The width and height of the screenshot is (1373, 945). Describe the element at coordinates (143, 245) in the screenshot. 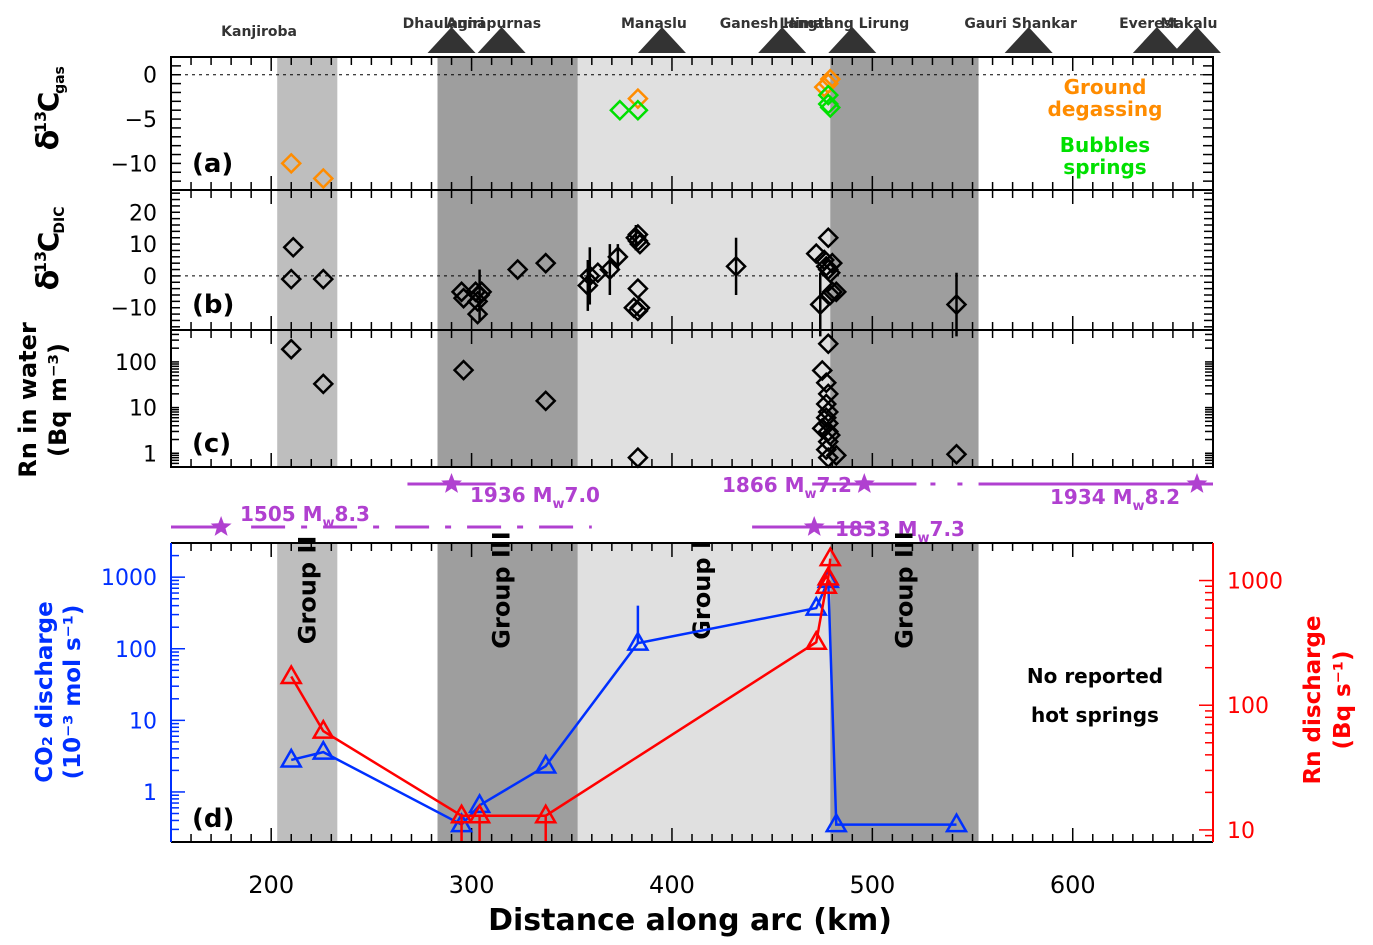

I see `panel-b-tick-1: 10` at that location.